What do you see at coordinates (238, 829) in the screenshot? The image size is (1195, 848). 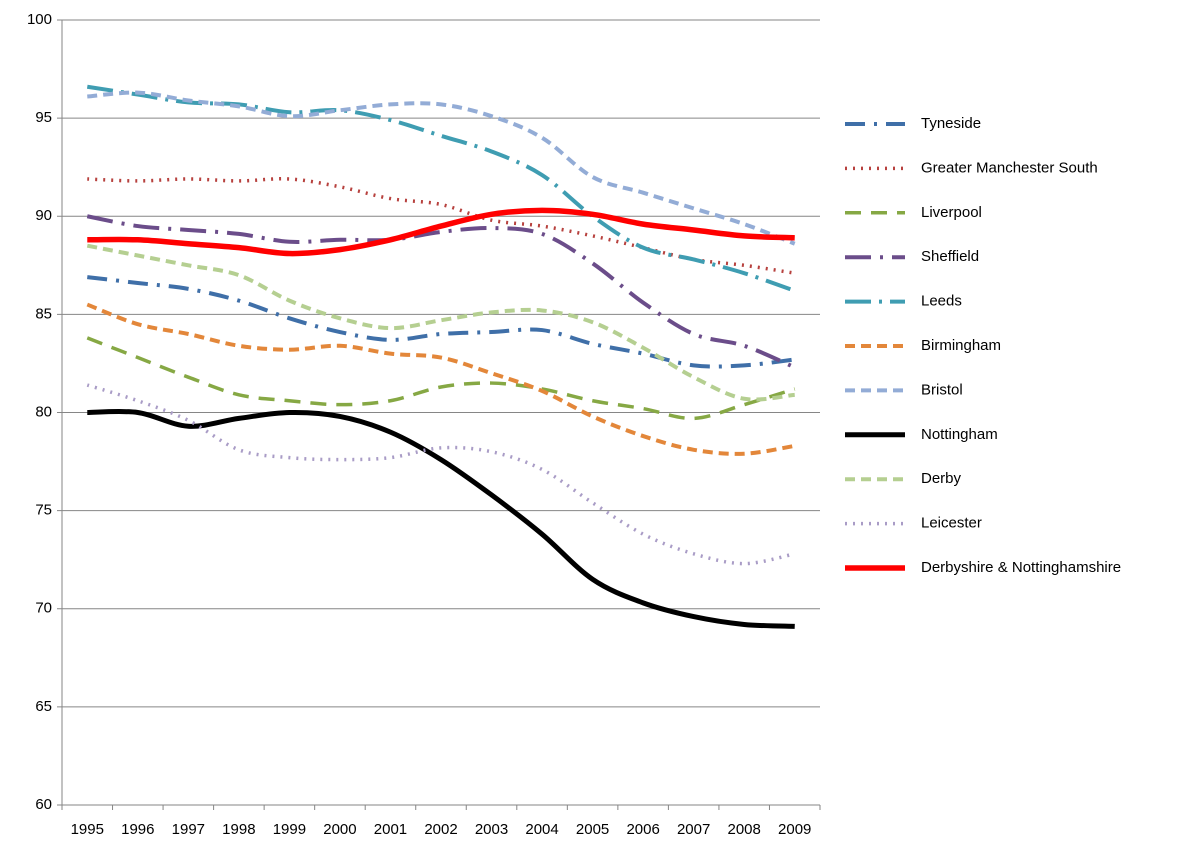 I see `x-tick-label: 1998` at bounding box center [238, 829].